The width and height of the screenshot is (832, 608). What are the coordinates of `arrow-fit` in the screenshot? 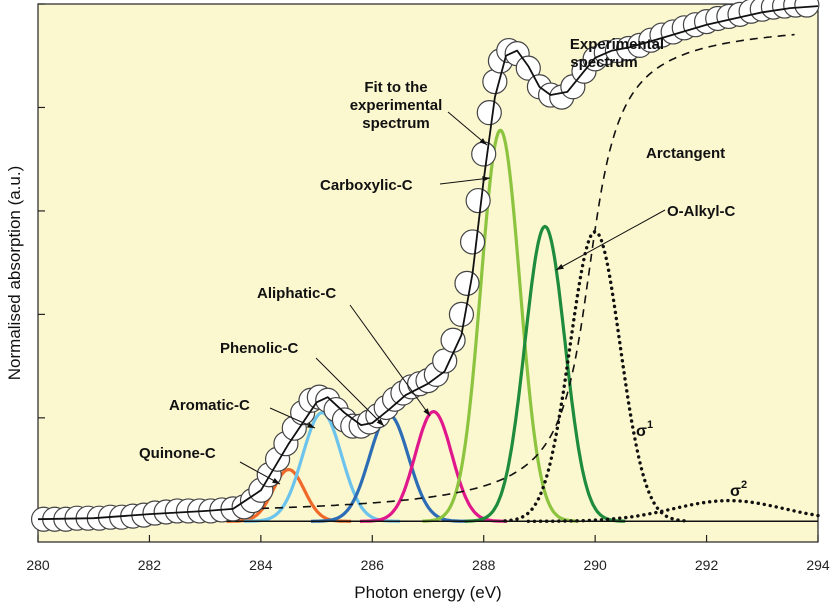 It's located at (467, 128).